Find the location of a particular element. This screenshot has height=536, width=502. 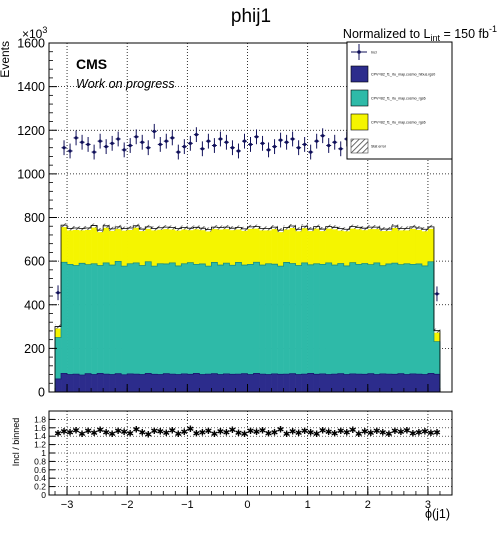

lumi-label: Normalized to Lint = 150 fb-1 is located at coordinates (420, 33).